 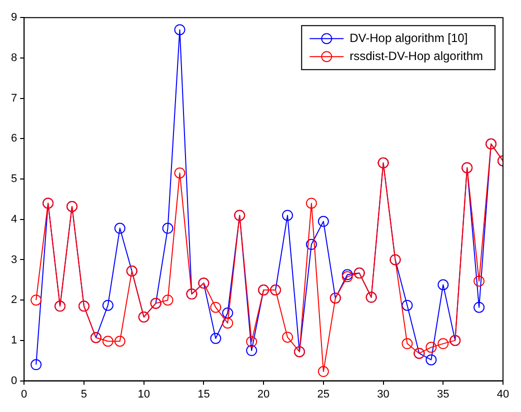 I want to click on x-tick-label: 20, so click(x=263, y=394).